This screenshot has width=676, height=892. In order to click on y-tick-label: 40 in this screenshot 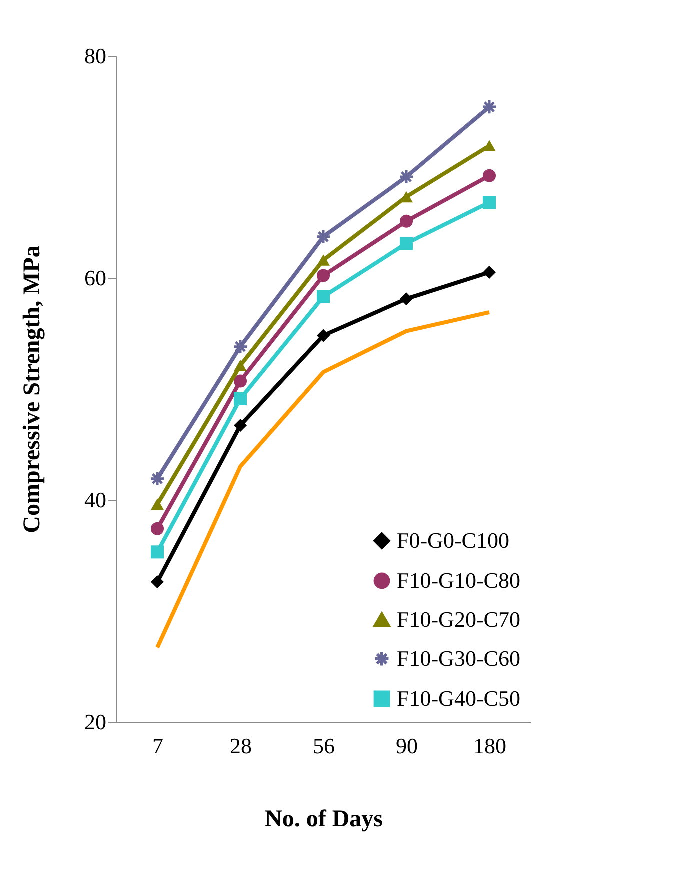, I will do `click(95, 500)`.